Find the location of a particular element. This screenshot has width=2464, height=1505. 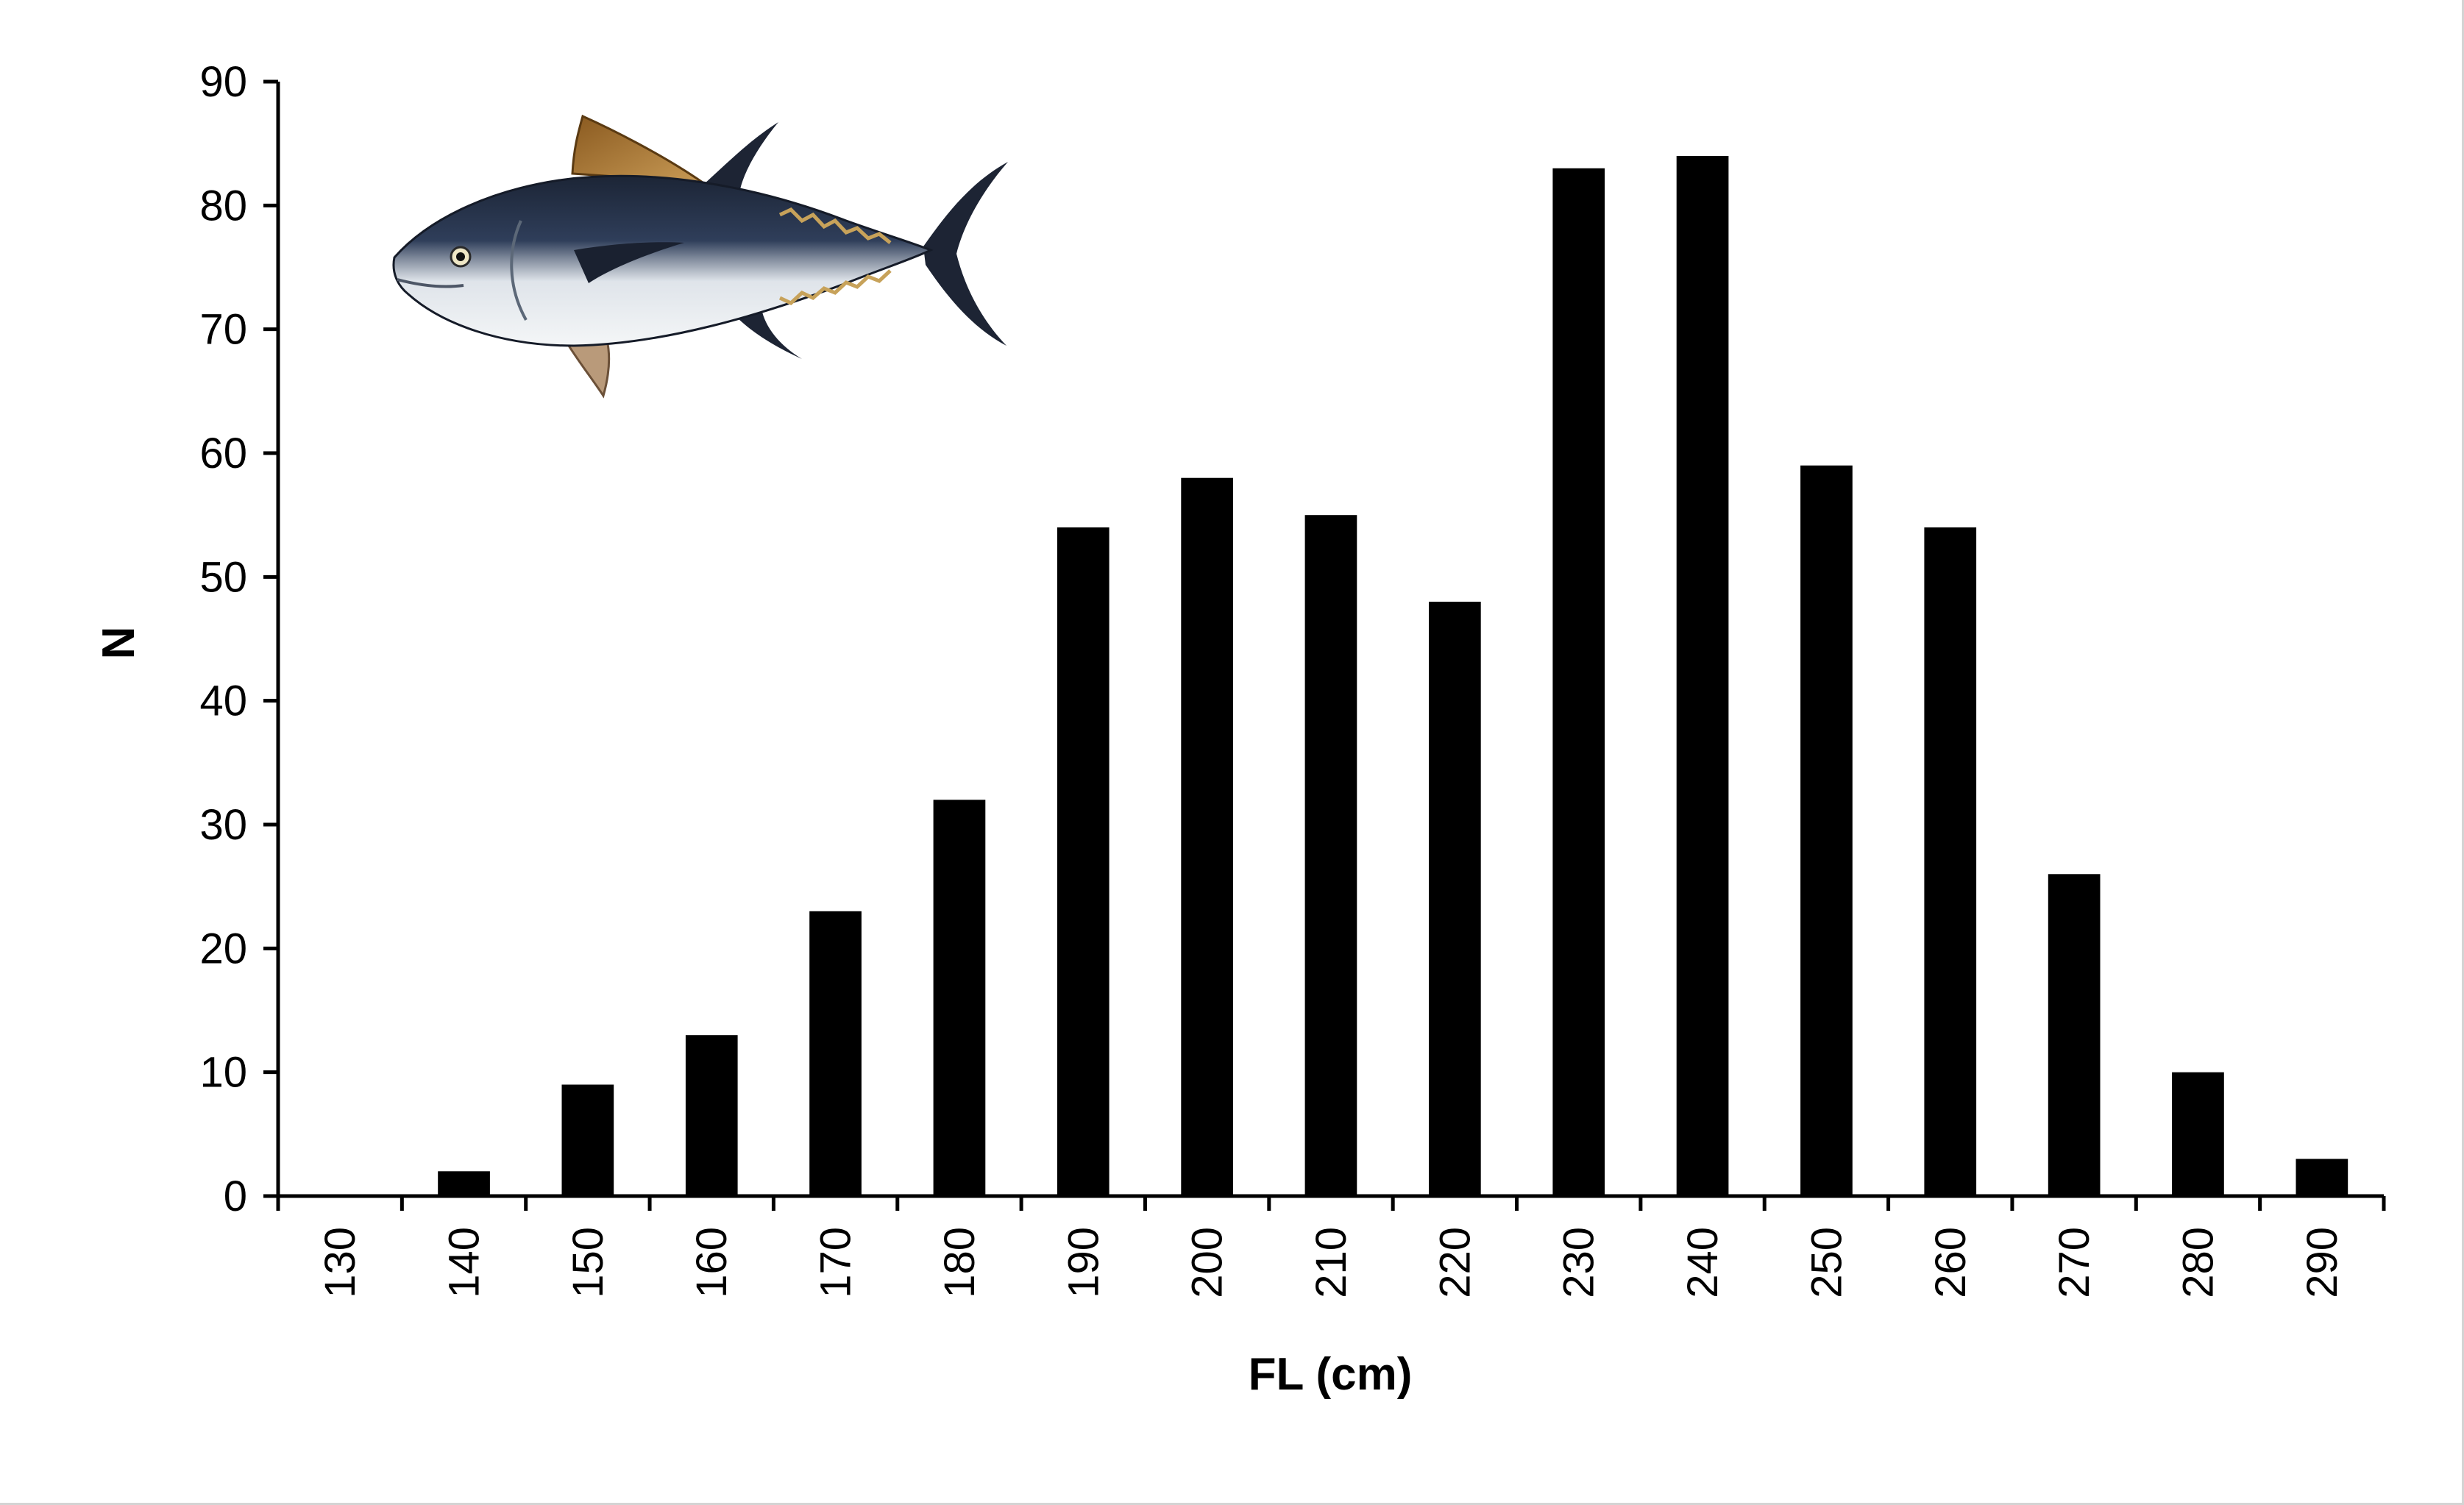

x-tick-label: 200 is located at coordinates (1208, 1262).